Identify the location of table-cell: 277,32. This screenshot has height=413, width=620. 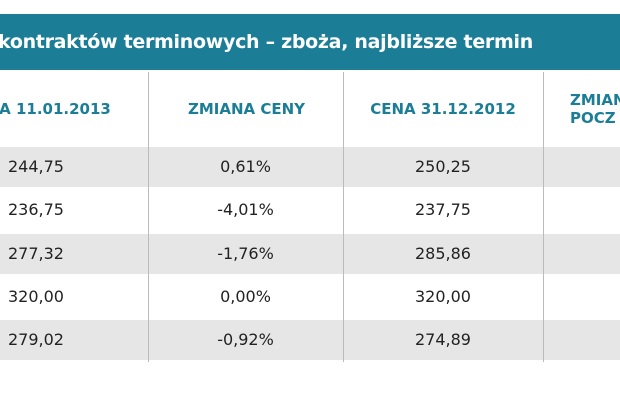
(36, 253).